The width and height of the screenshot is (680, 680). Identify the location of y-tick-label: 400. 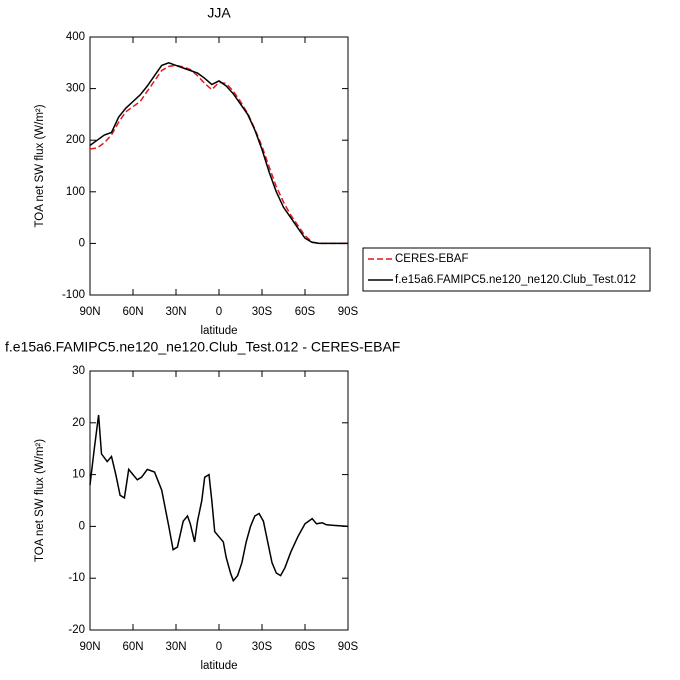
(75, 37).